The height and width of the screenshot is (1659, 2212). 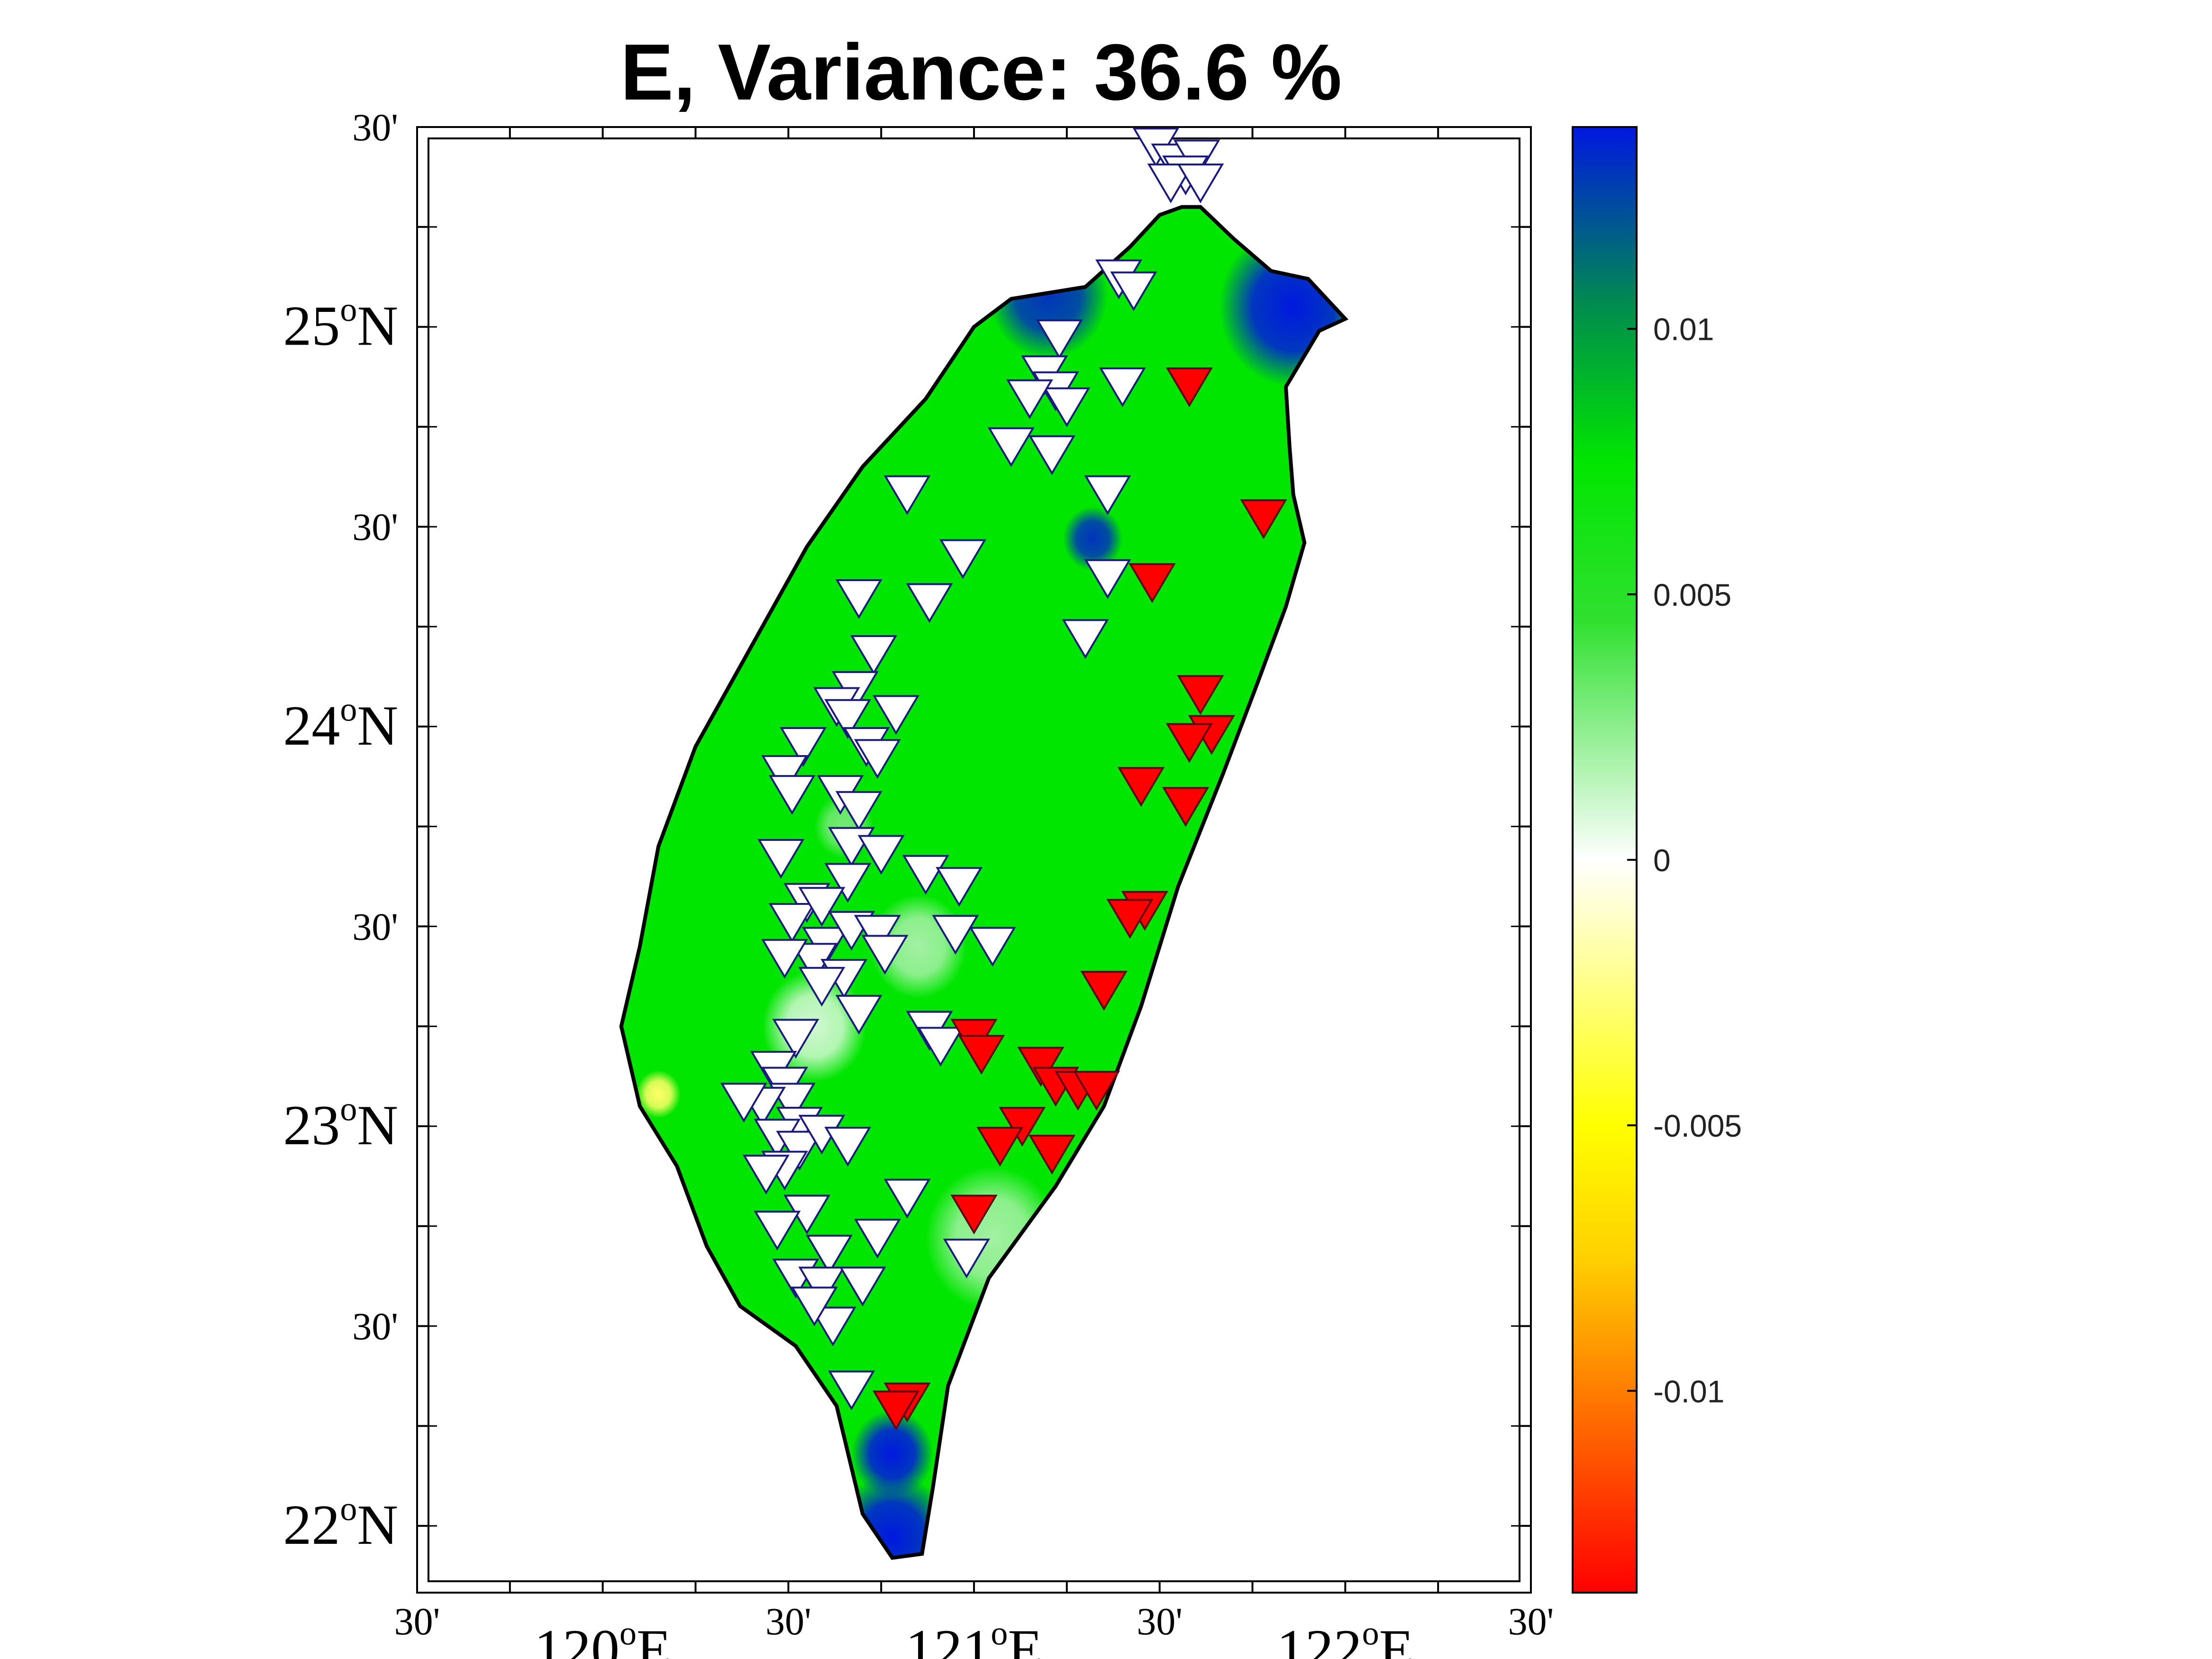 What do you see at coordinates (1605, 860) in the screenshot?
I see `colorbar-gradient` at bounding box center [1605, 860].